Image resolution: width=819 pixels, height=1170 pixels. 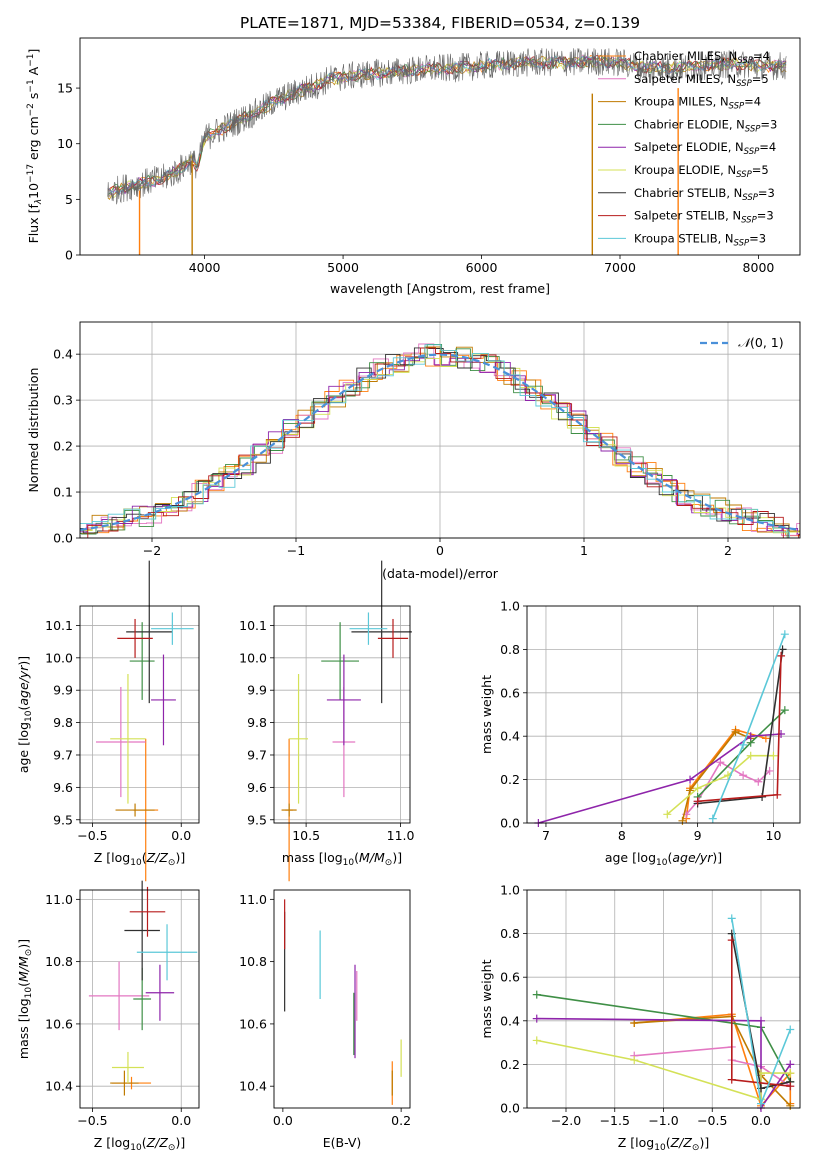 I want to click on y-axis-label: age [log10(age/yr)], so click(x=25, y=714).